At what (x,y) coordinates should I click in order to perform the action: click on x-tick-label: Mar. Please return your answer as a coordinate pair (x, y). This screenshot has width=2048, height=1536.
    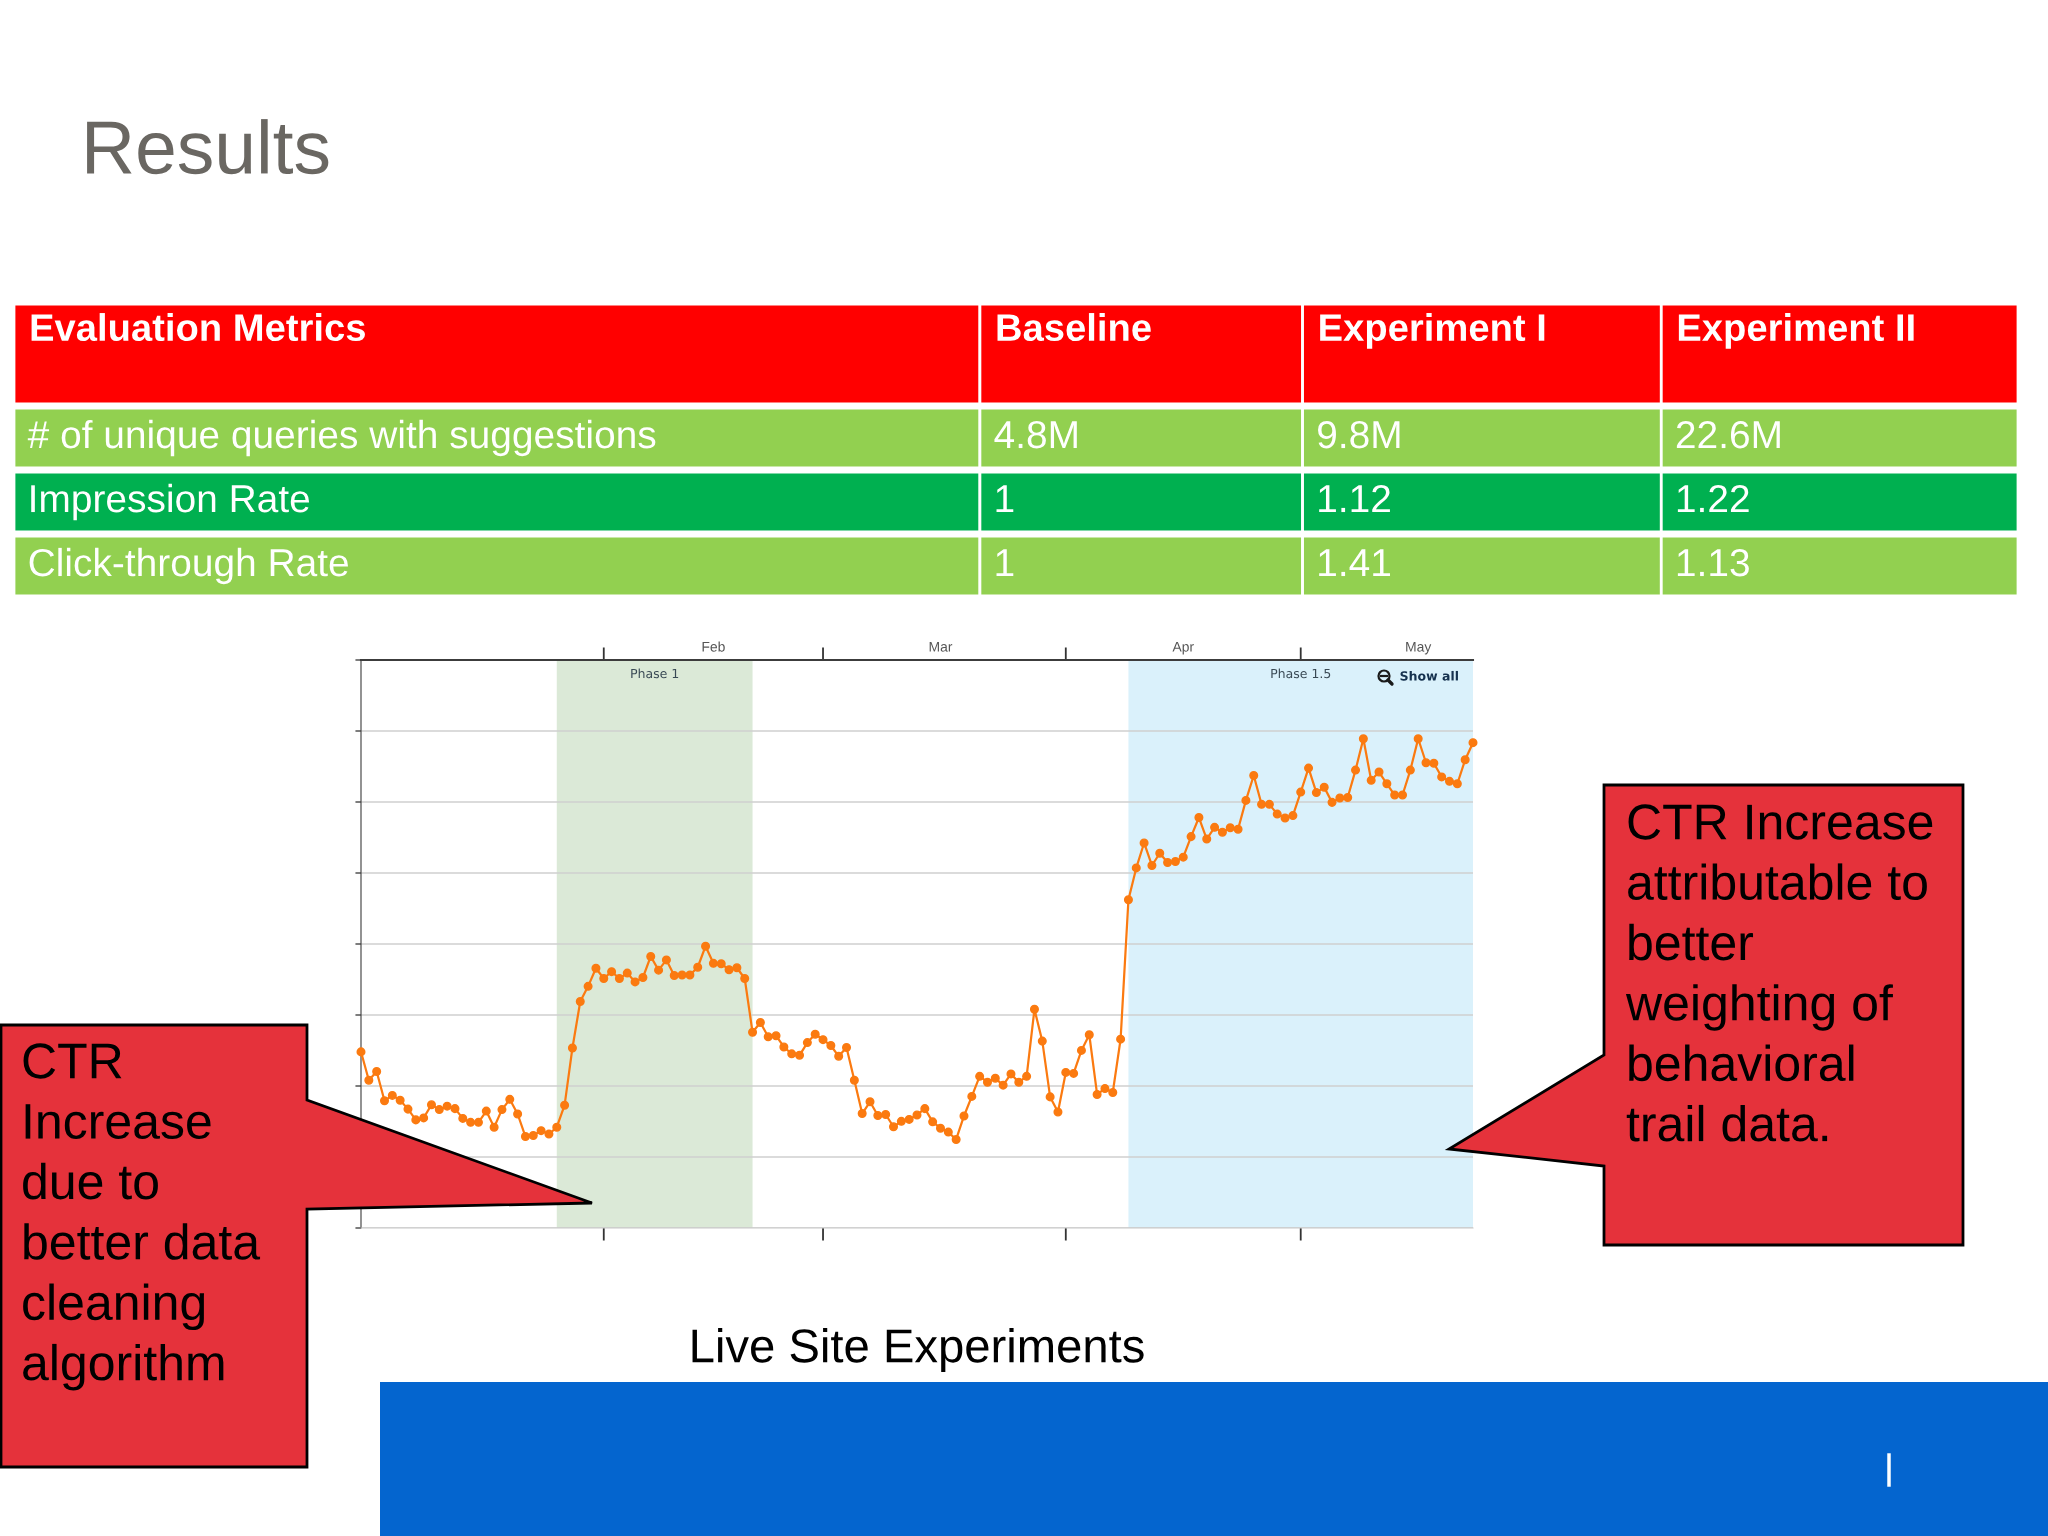
    Looking at the image, I should click on (941, 647).